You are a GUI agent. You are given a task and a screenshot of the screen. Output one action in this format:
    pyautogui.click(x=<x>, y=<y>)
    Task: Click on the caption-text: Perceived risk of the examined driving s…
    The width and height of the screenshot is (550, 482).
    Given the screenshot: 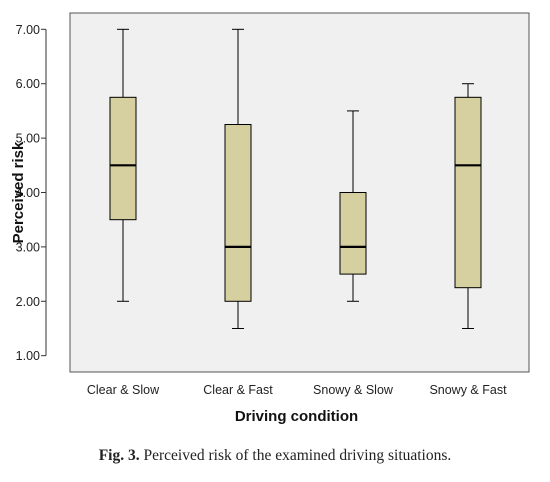 What is the action you would take?
    pyautogui.click(x=297, y=455)
    